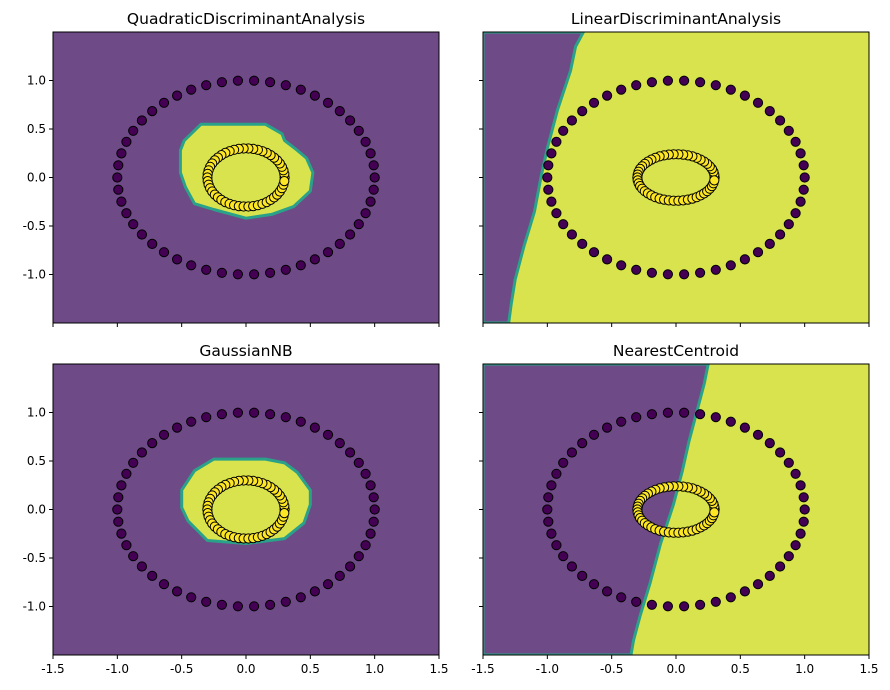 The height and width of the screenshot is (690, 890). Describe the element at coordinates (868, 669) in the screenshot. I see `x-tick-label: 1.5` at that location.